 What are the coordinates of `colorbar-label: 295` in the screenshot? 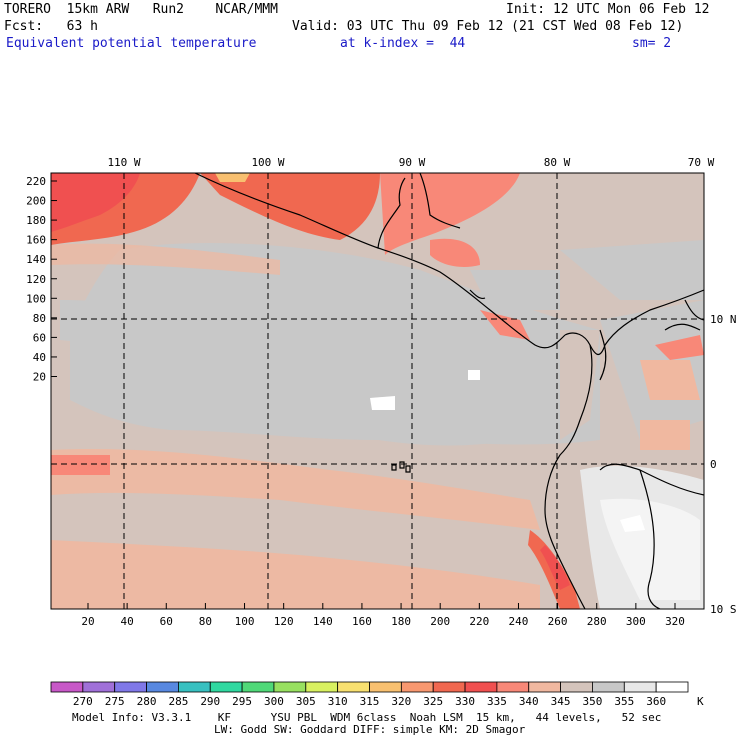 It's located at (242, 701).